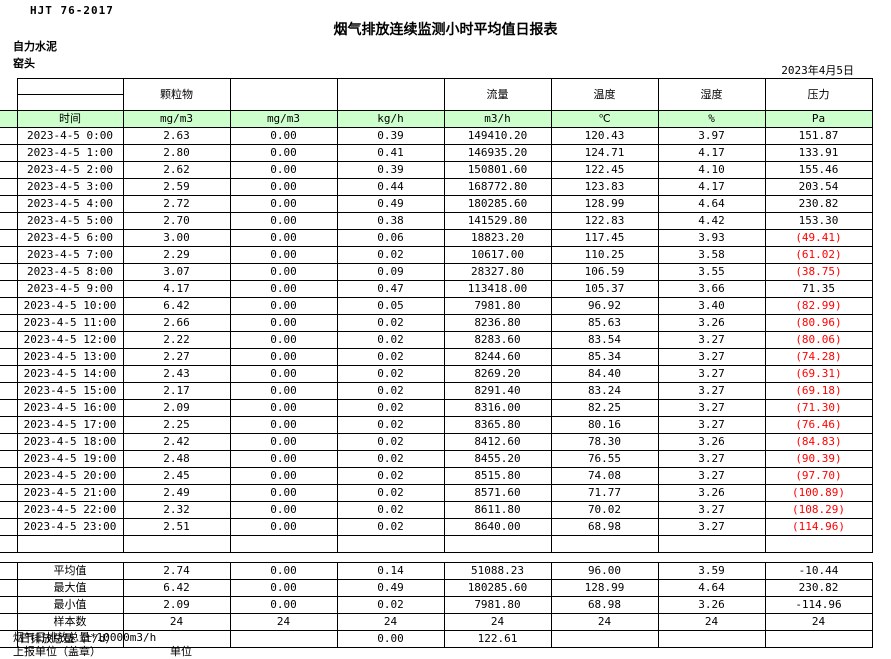  I want to click on value-cell: 8316.00, so click(497, 408).